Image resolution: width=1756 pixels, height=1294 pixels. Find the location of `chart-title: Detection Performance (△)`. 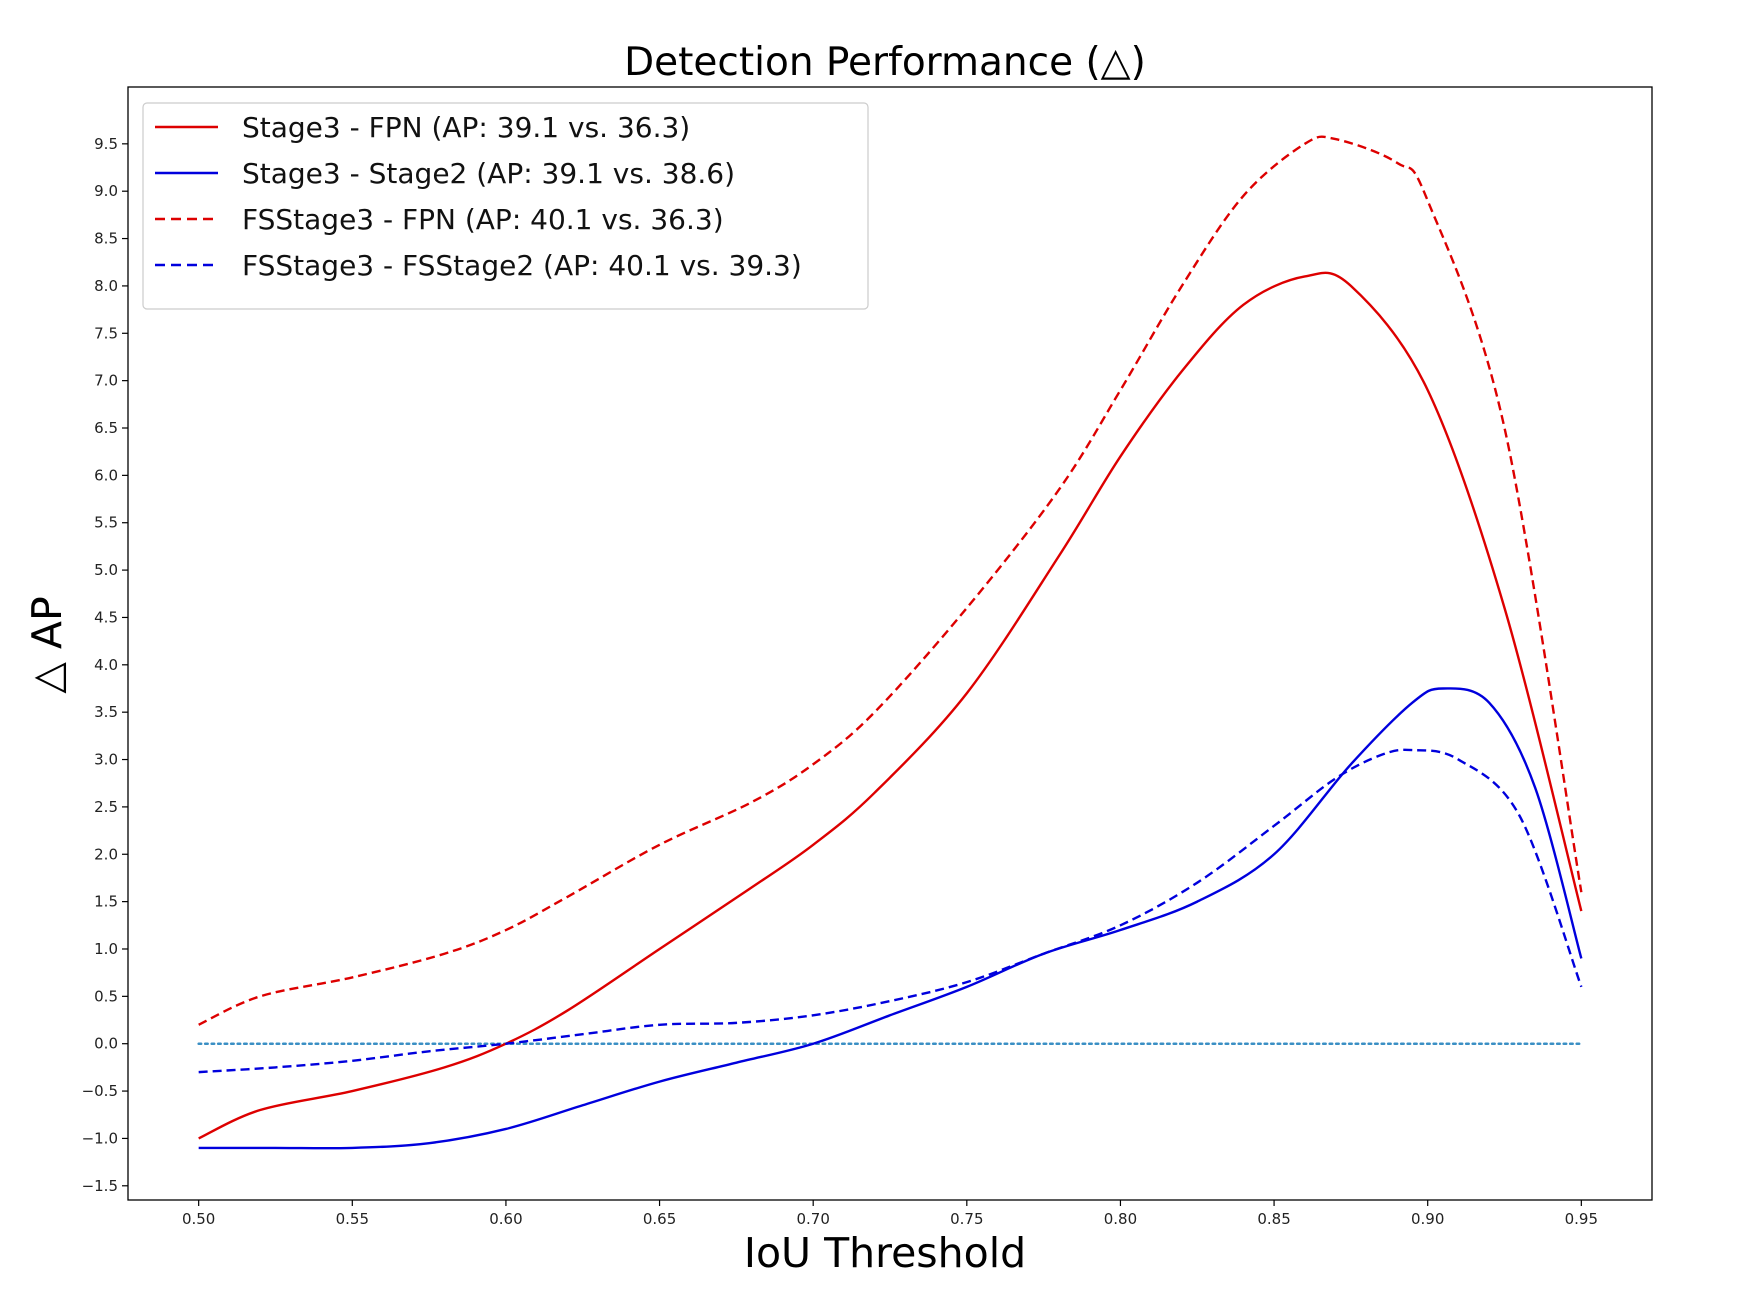

chart-title: Detection Performance (△) is located at coordinates (885, 62).